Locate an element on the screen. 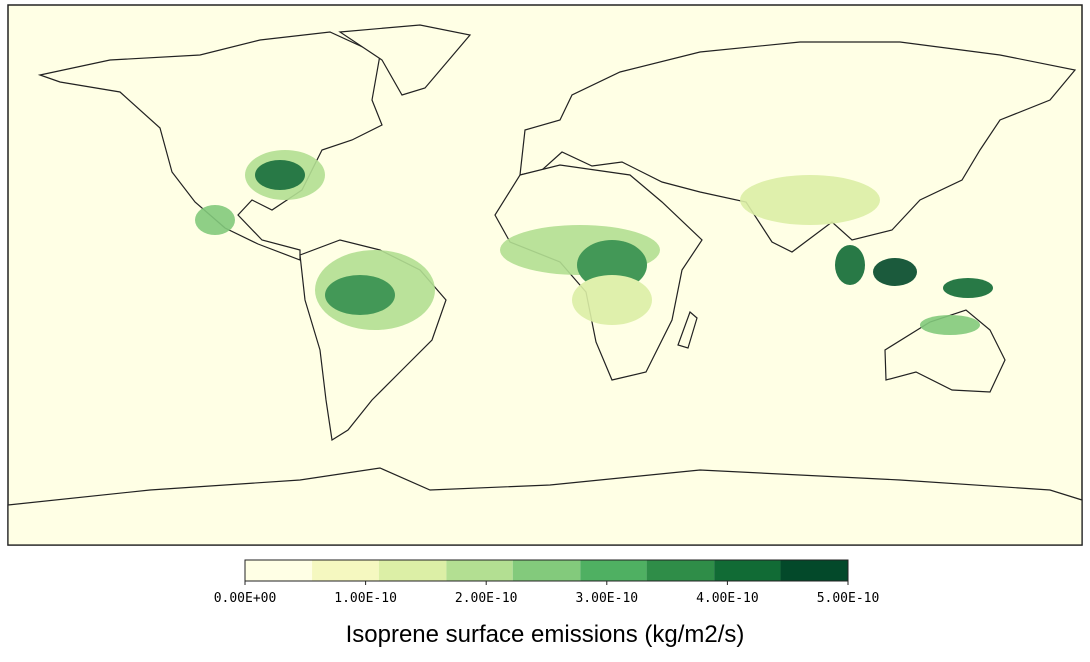 This screenshot has width=1090, height=662. colorbar-tick-label: 3.00E-10 is located at coordinates (606, 598).